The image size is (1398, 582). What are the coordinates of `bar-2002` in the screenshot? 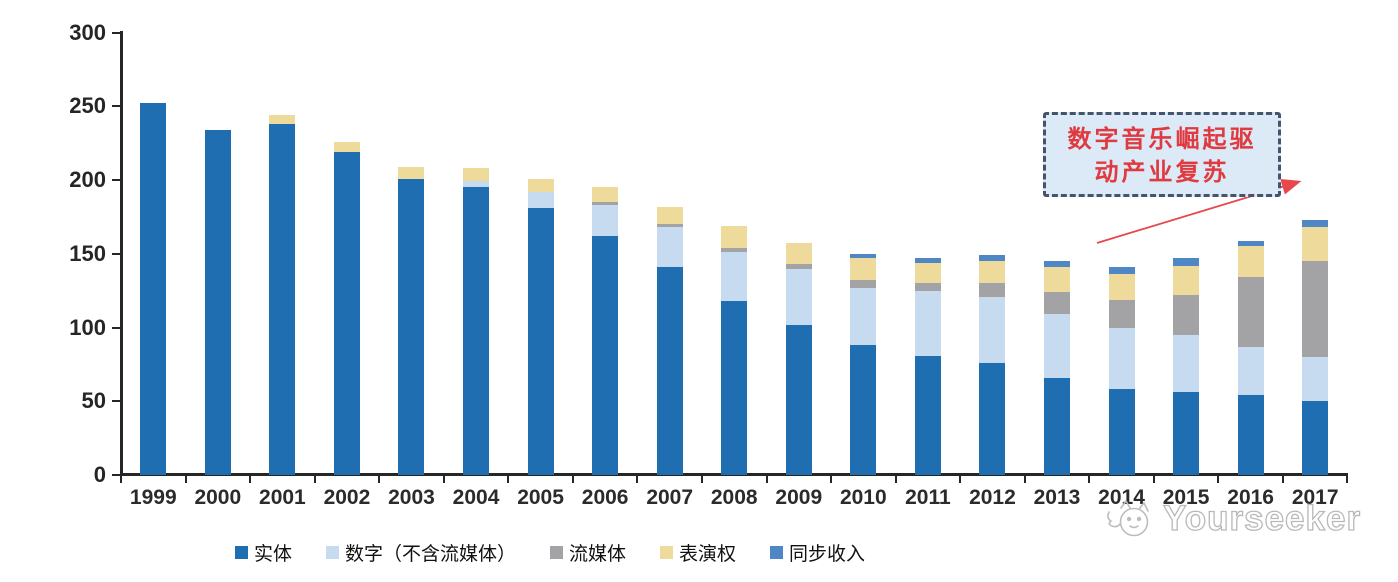 It's located at (346, 308).